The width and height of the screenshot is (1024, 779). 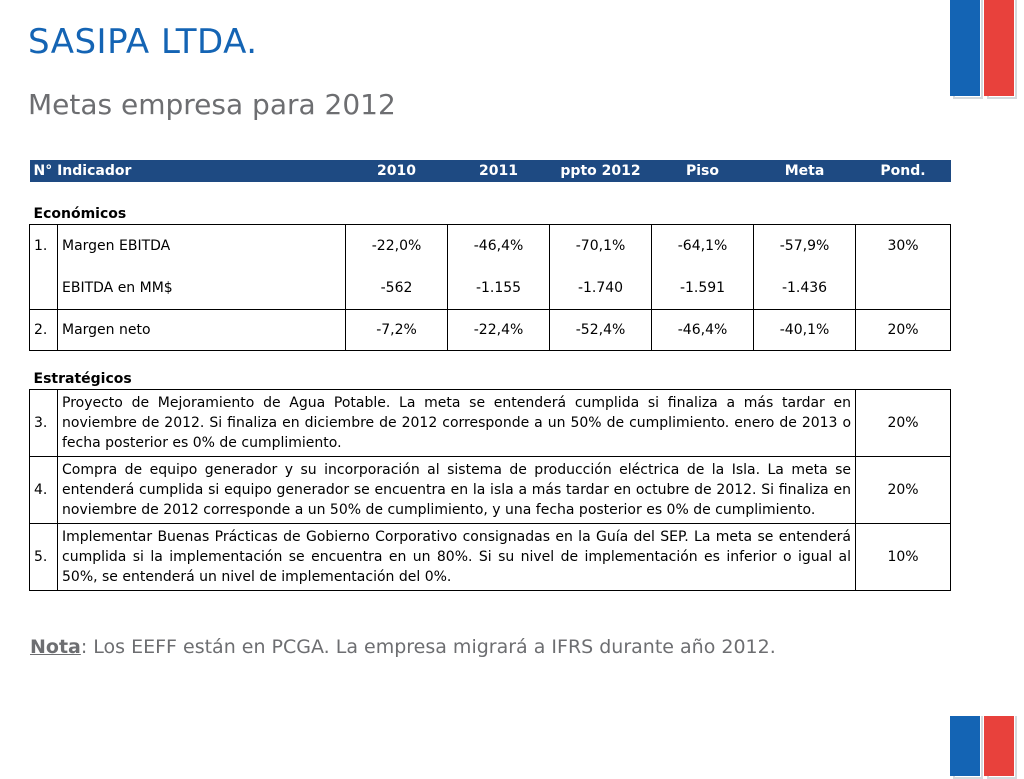 I want to click on value-2011: -22,4%, so click(x=499, y=330).